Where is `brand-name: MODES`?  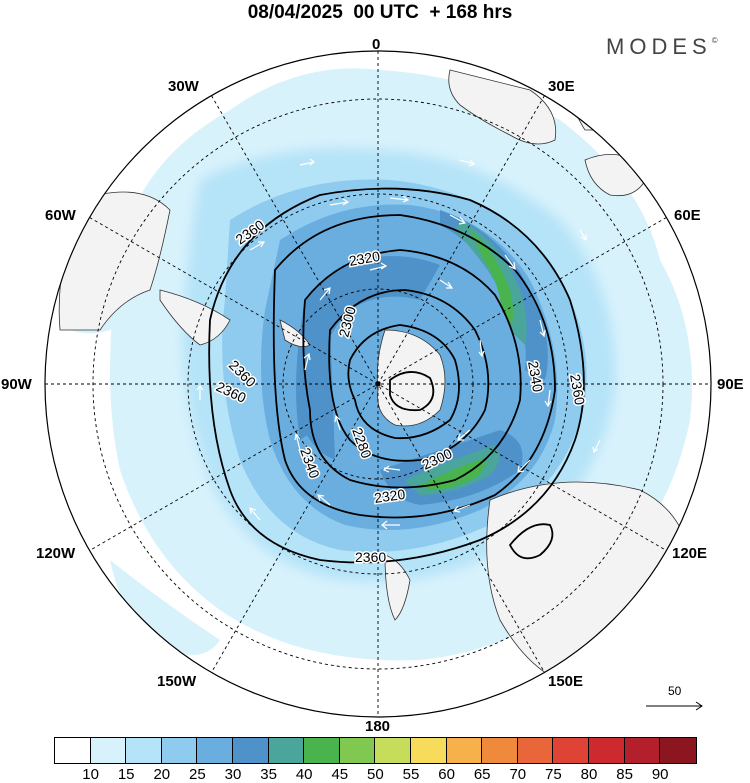 brand-name: MODES is located at coordinates (659, 46).